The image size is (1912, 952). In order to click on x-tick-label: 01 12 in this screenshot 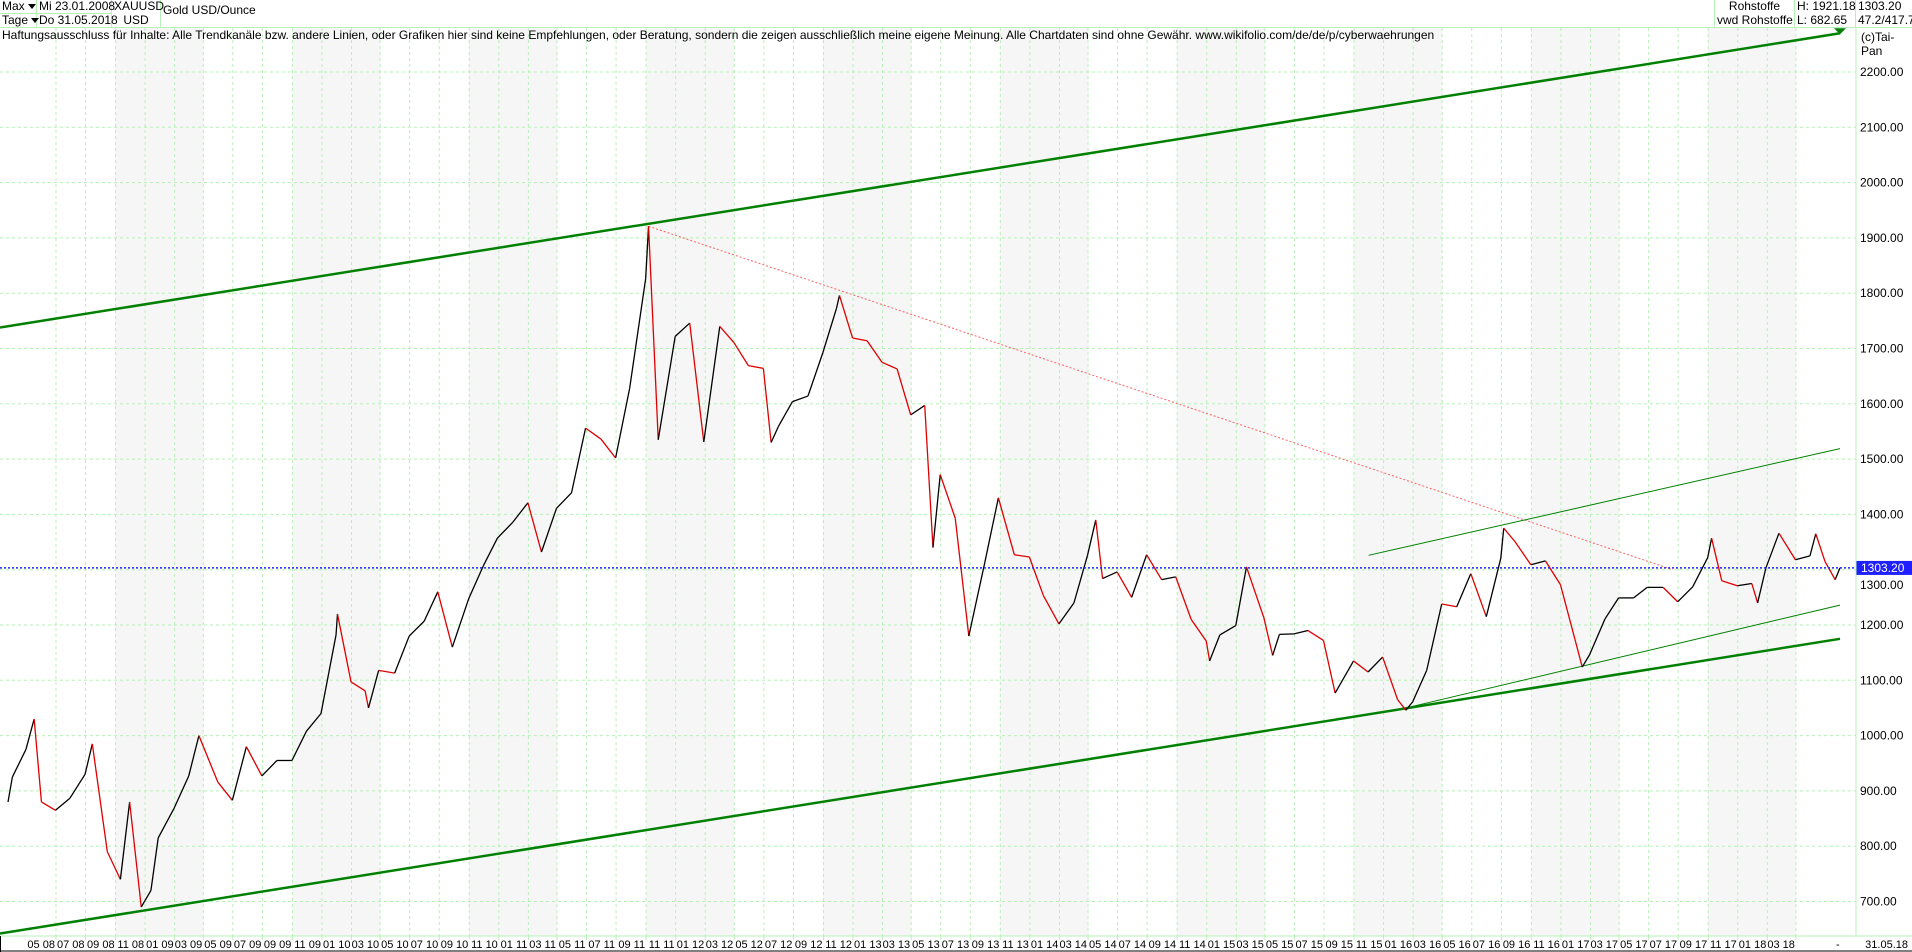, I will do `click(691, 945)`.